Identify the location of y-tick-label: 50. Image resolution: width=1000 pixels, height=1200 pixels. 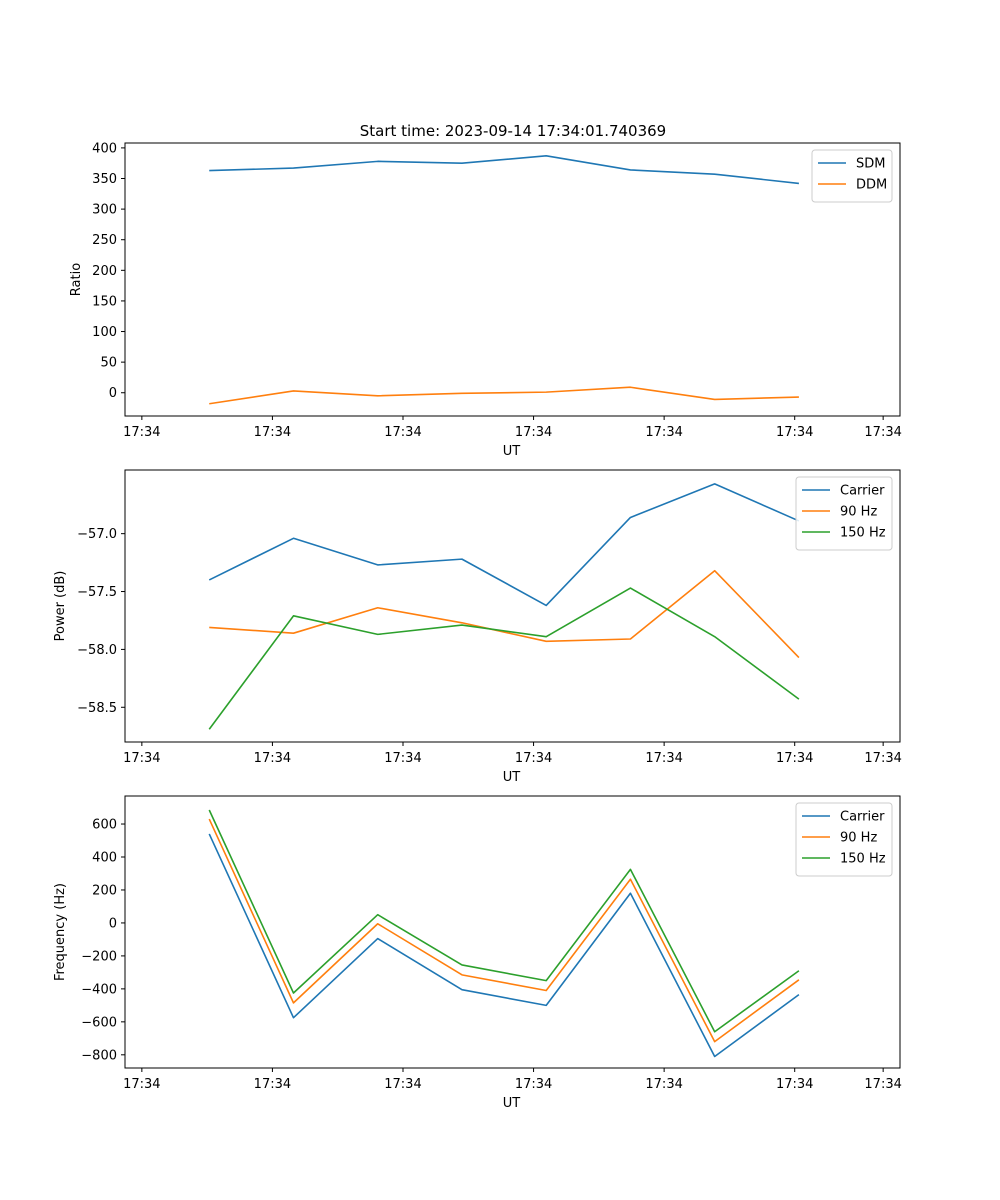
(108, 363).